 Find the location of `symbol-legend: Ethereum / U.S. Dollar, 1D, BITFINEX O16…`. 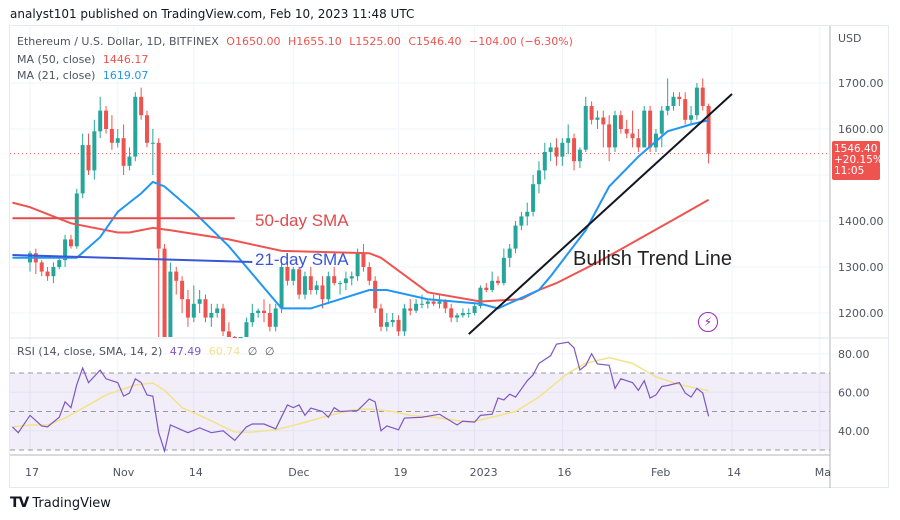

symbol-legend: Ethereum / U.S. Dollar, 1D, BITFINEX O16… is located at coordinates (297, 41).